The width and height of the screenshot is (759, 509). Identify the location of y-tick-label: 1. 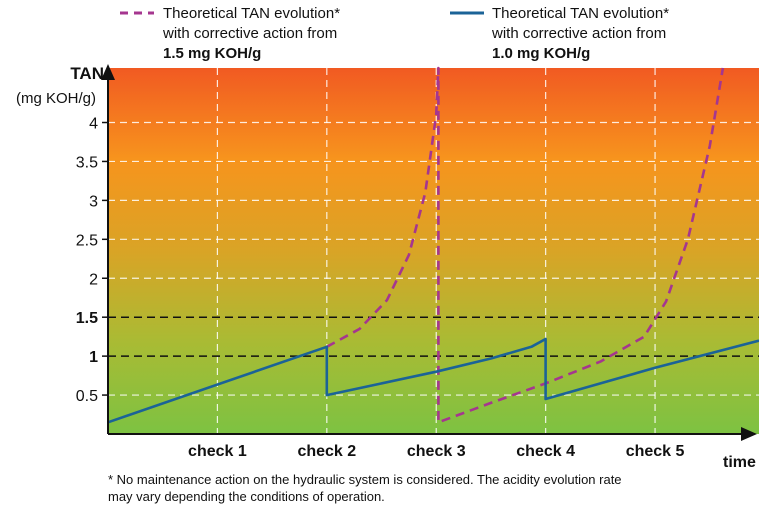
(93, 357).